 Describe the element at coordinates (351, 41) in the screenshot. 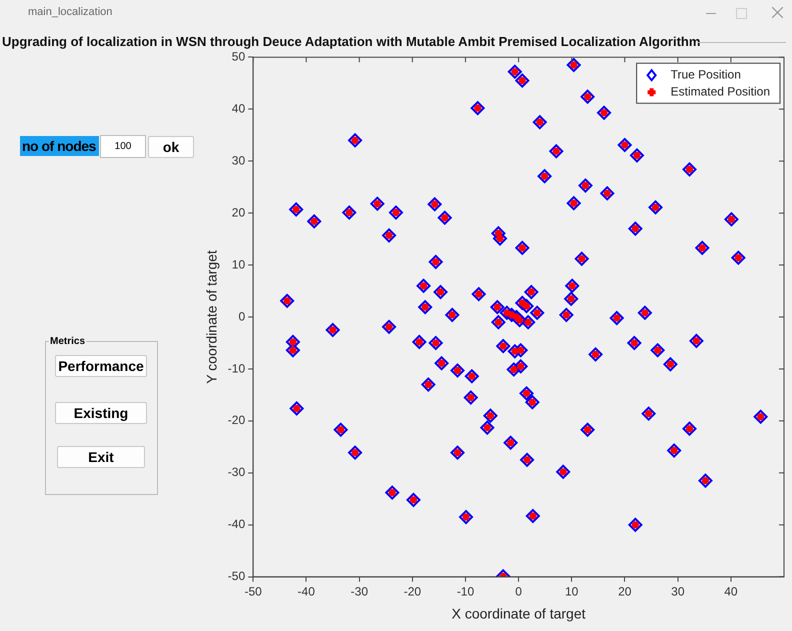

I see `chart-title: Upgrading of localization in WSN through Deuce Adaptation with Mutable Ambit Premised Localization Algorithm` at that location.